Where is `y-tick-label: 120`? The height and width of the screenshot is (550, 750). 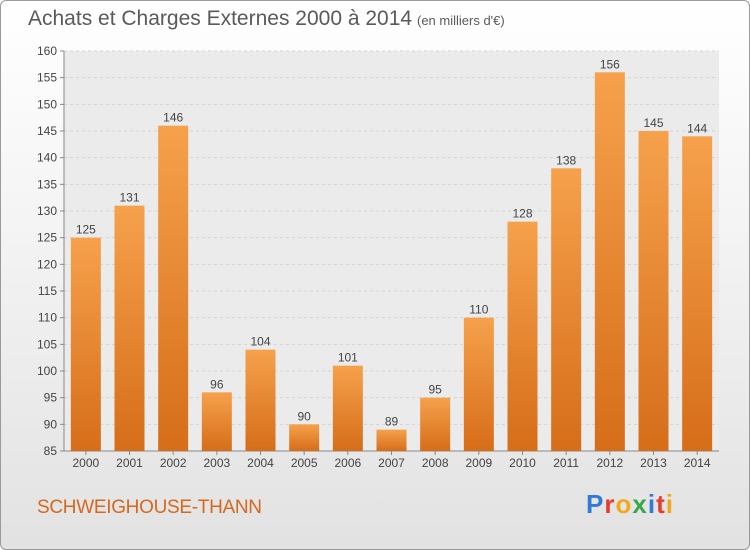
y-tick-label: 120 is located at coordinates (47, 264).